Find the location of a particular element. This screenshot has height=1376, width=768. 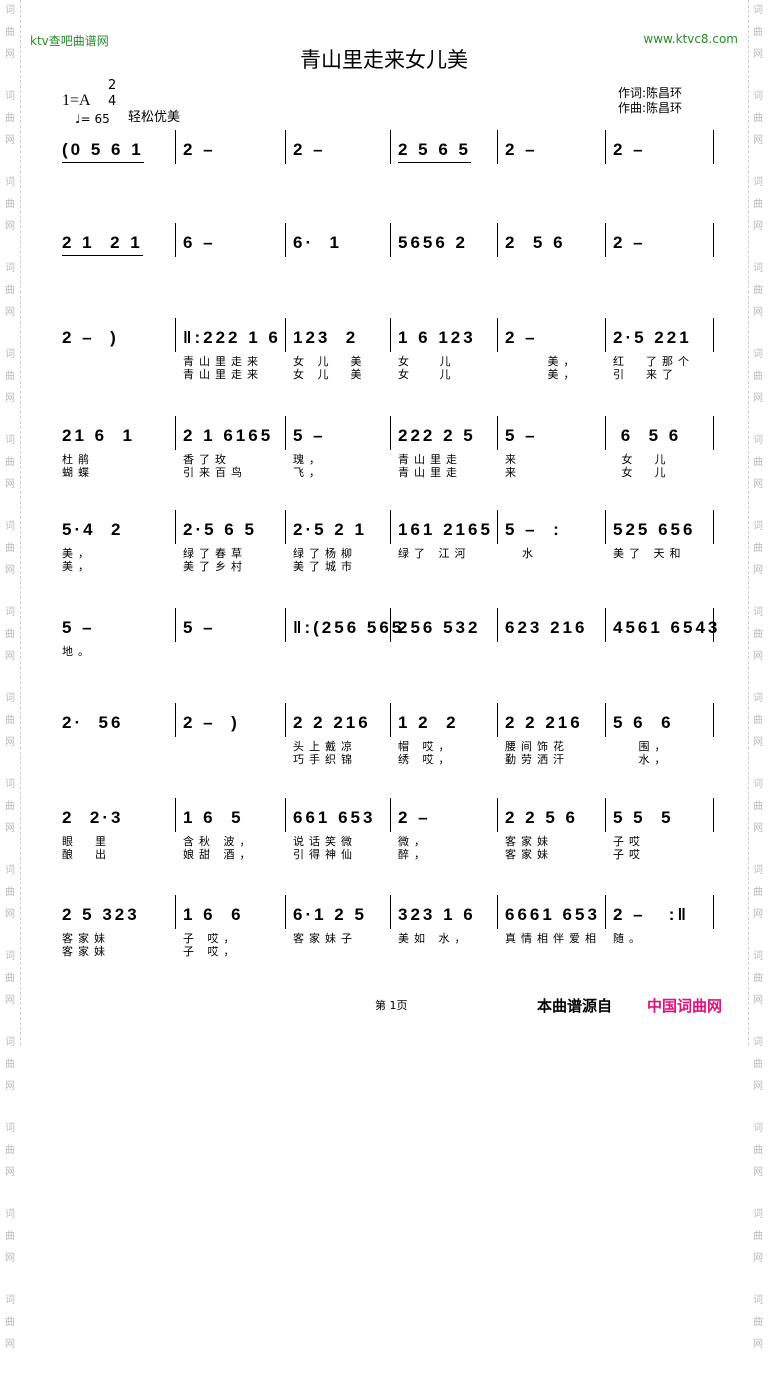

notes: 2 5 6 is located at coordinates (535, 242).